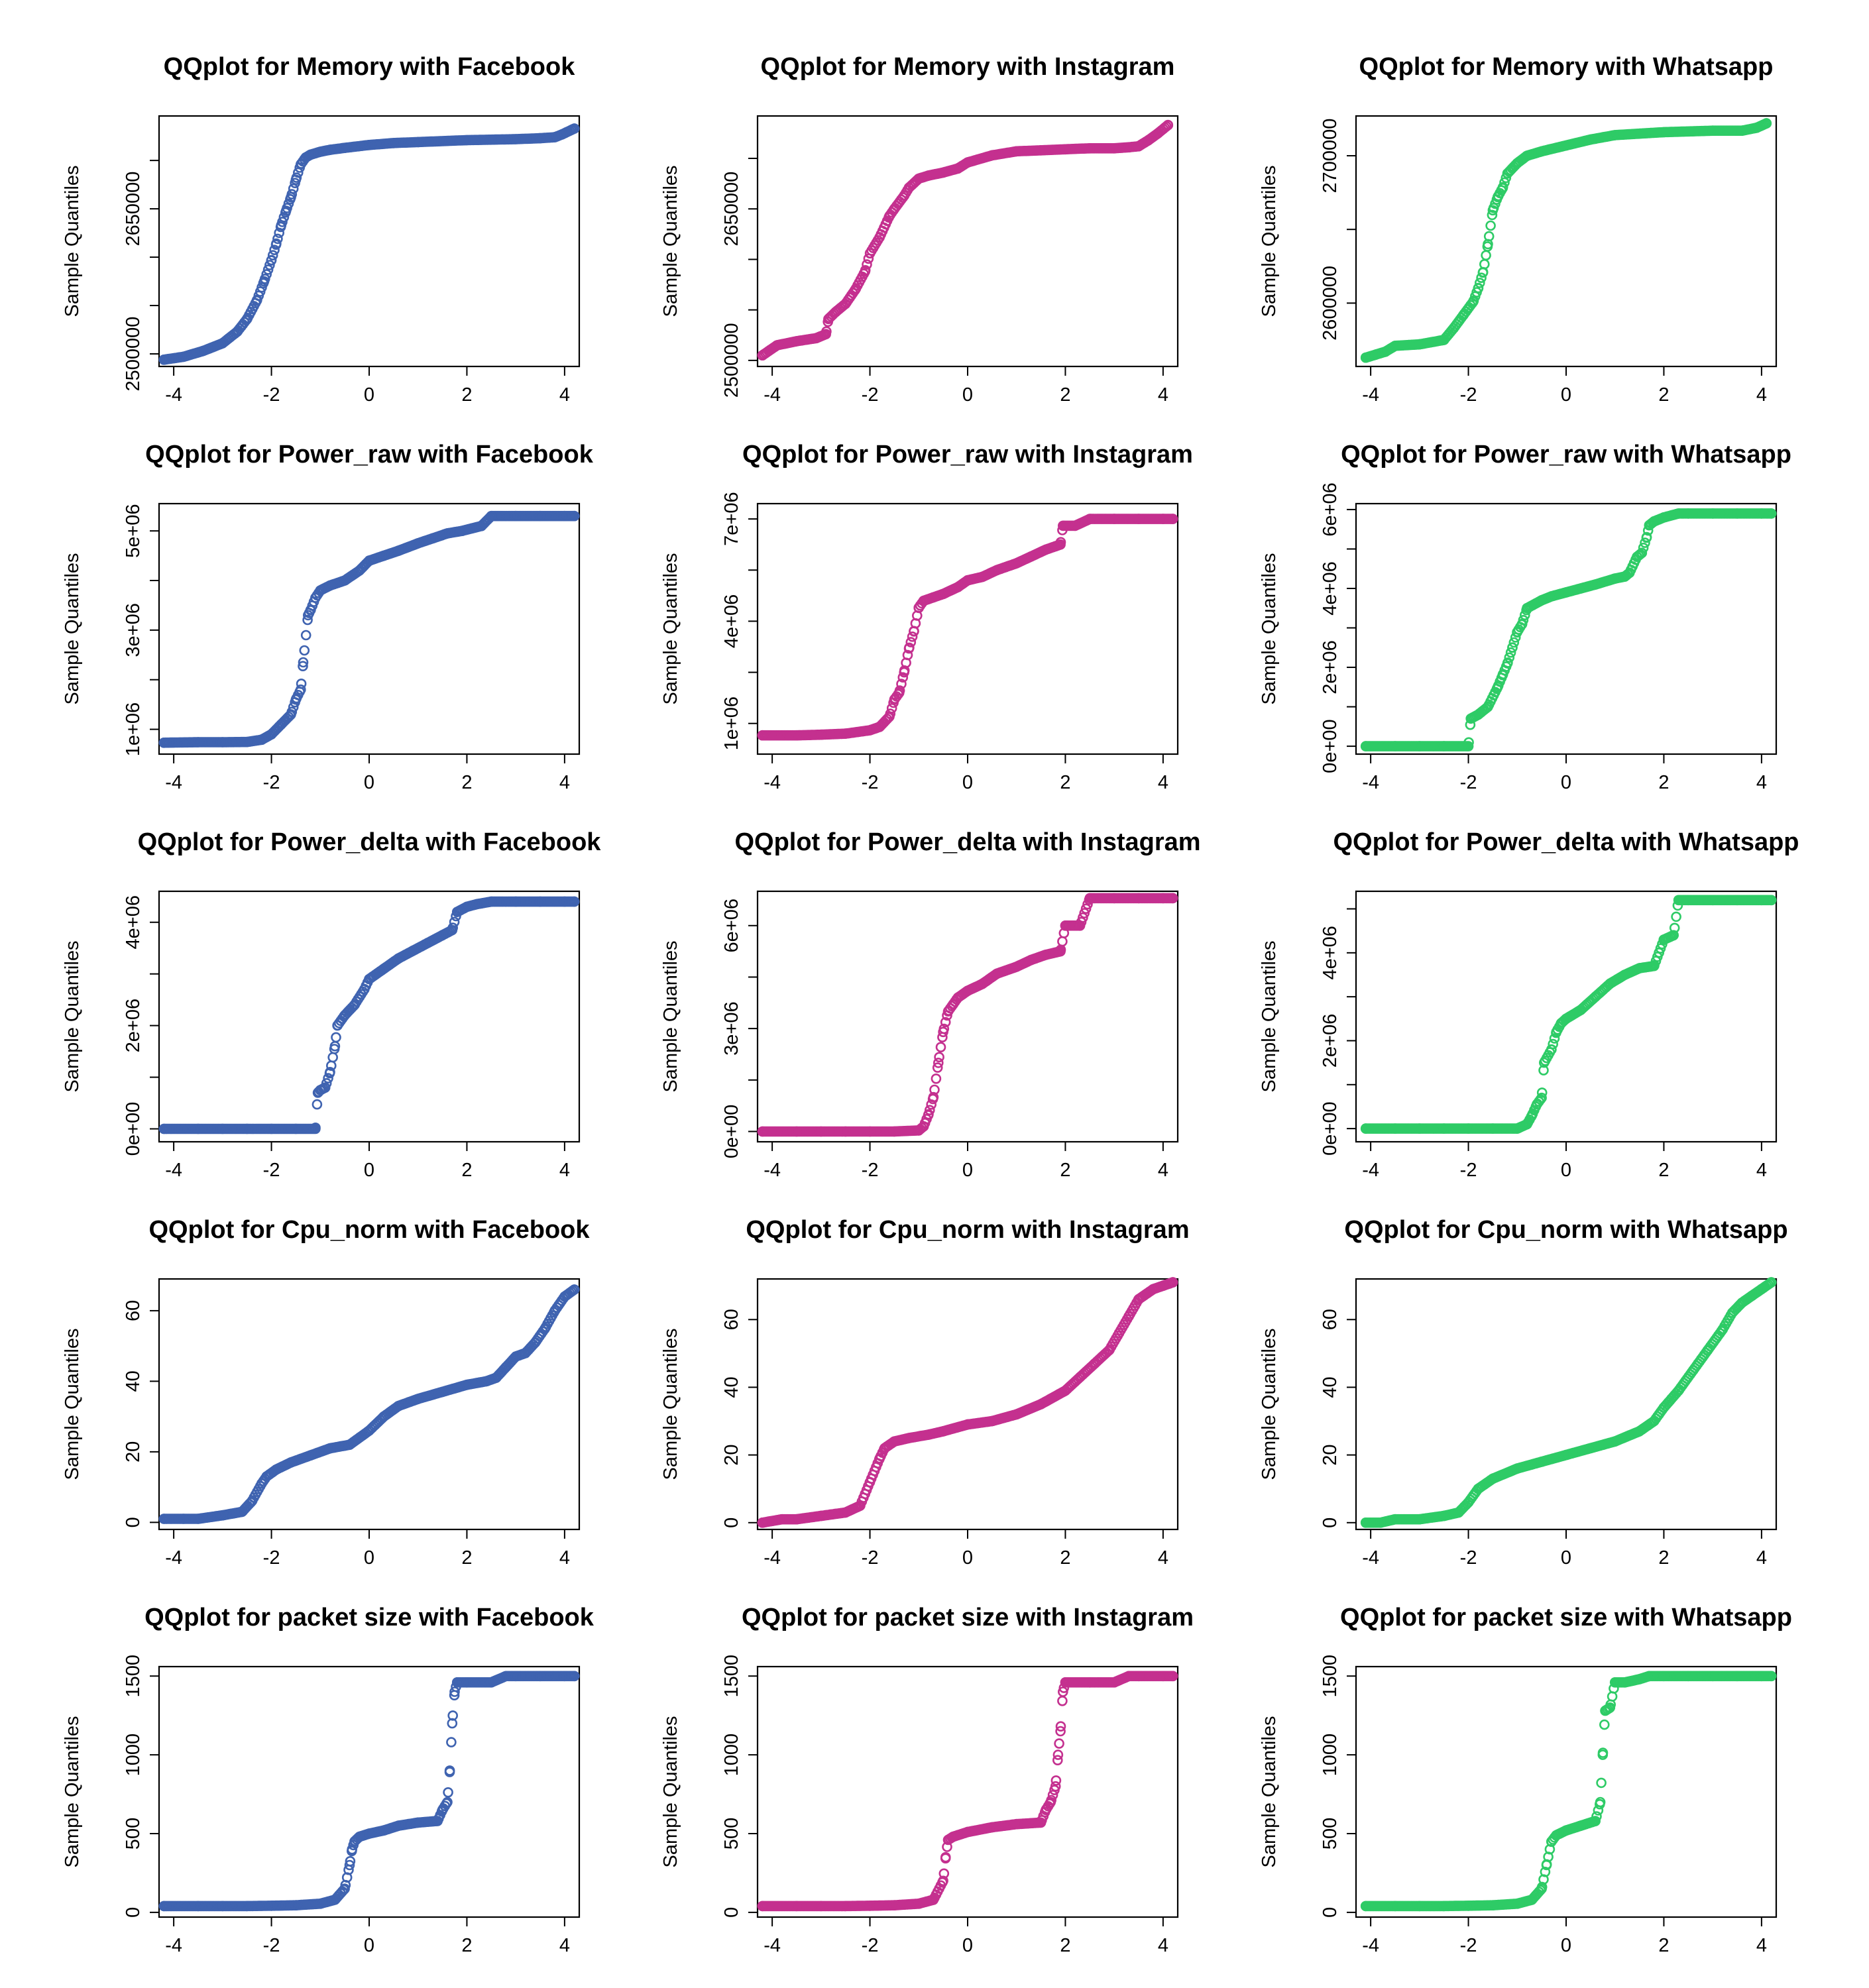 The width and height of the screenshot is (1869, 1988). What do you see at coordinates (134, 1381) in the screenshot?
I see `y-tick-label: 40` at bounding box center [134, 1381].